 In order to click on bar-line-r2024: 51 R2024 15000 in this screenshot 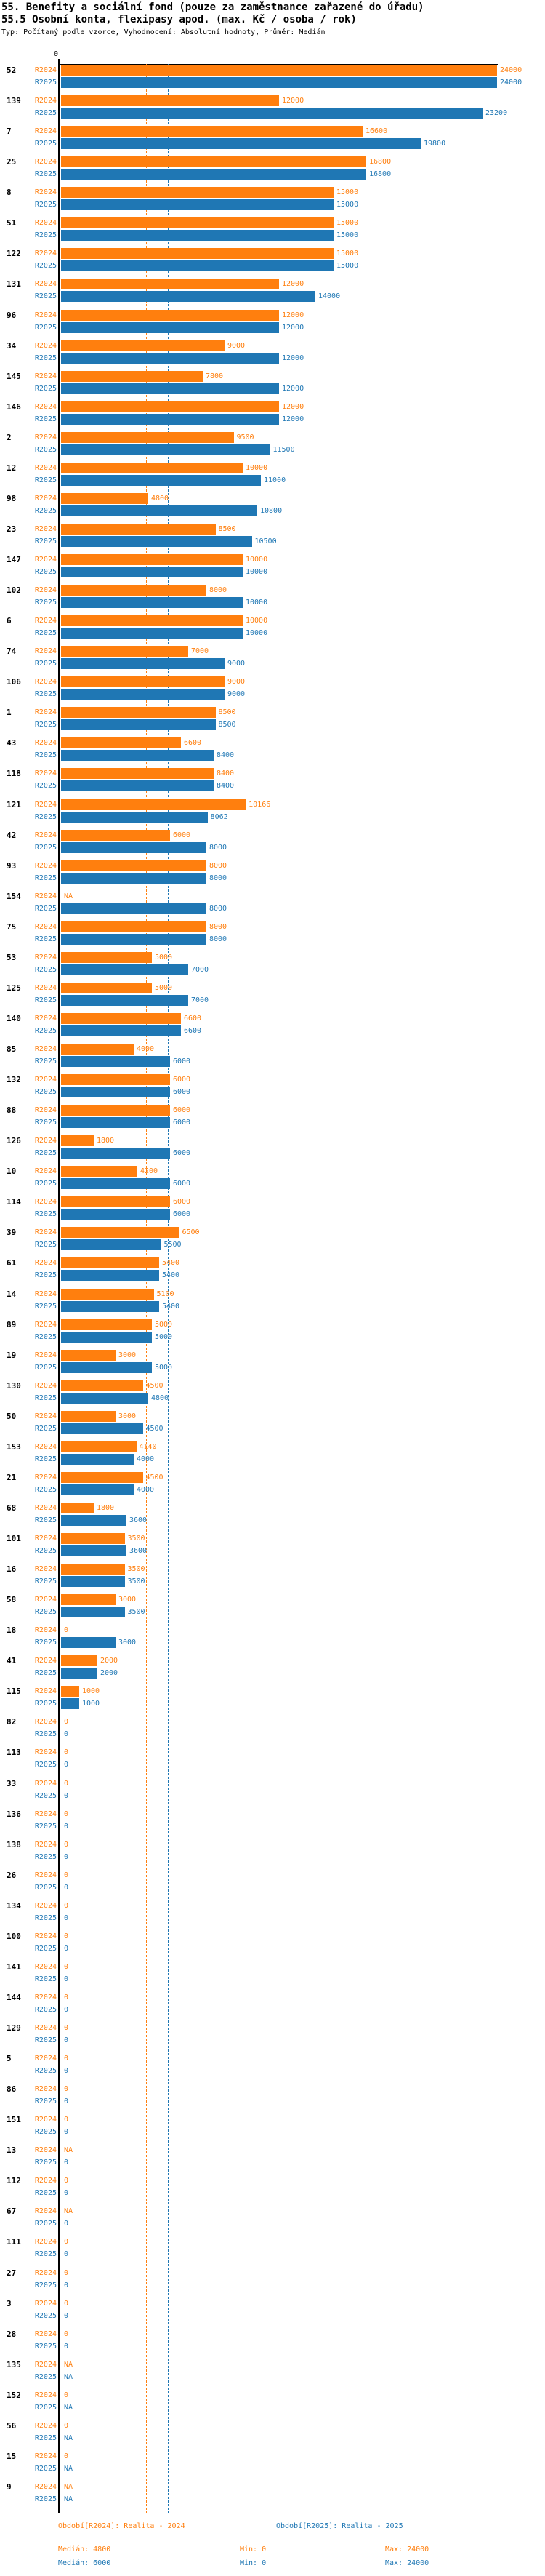, I will do `click(272, 223)`.